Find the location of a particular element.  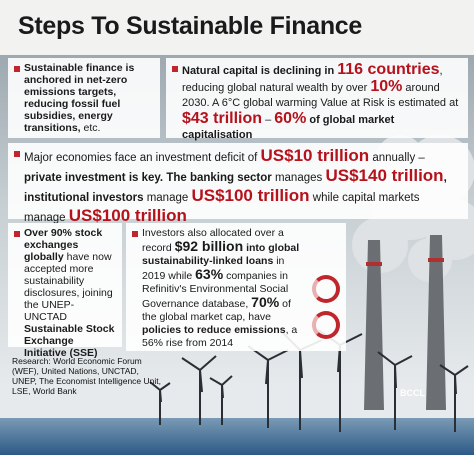

text-run: Natural capital is declining in is located at coordinates (260, 71).